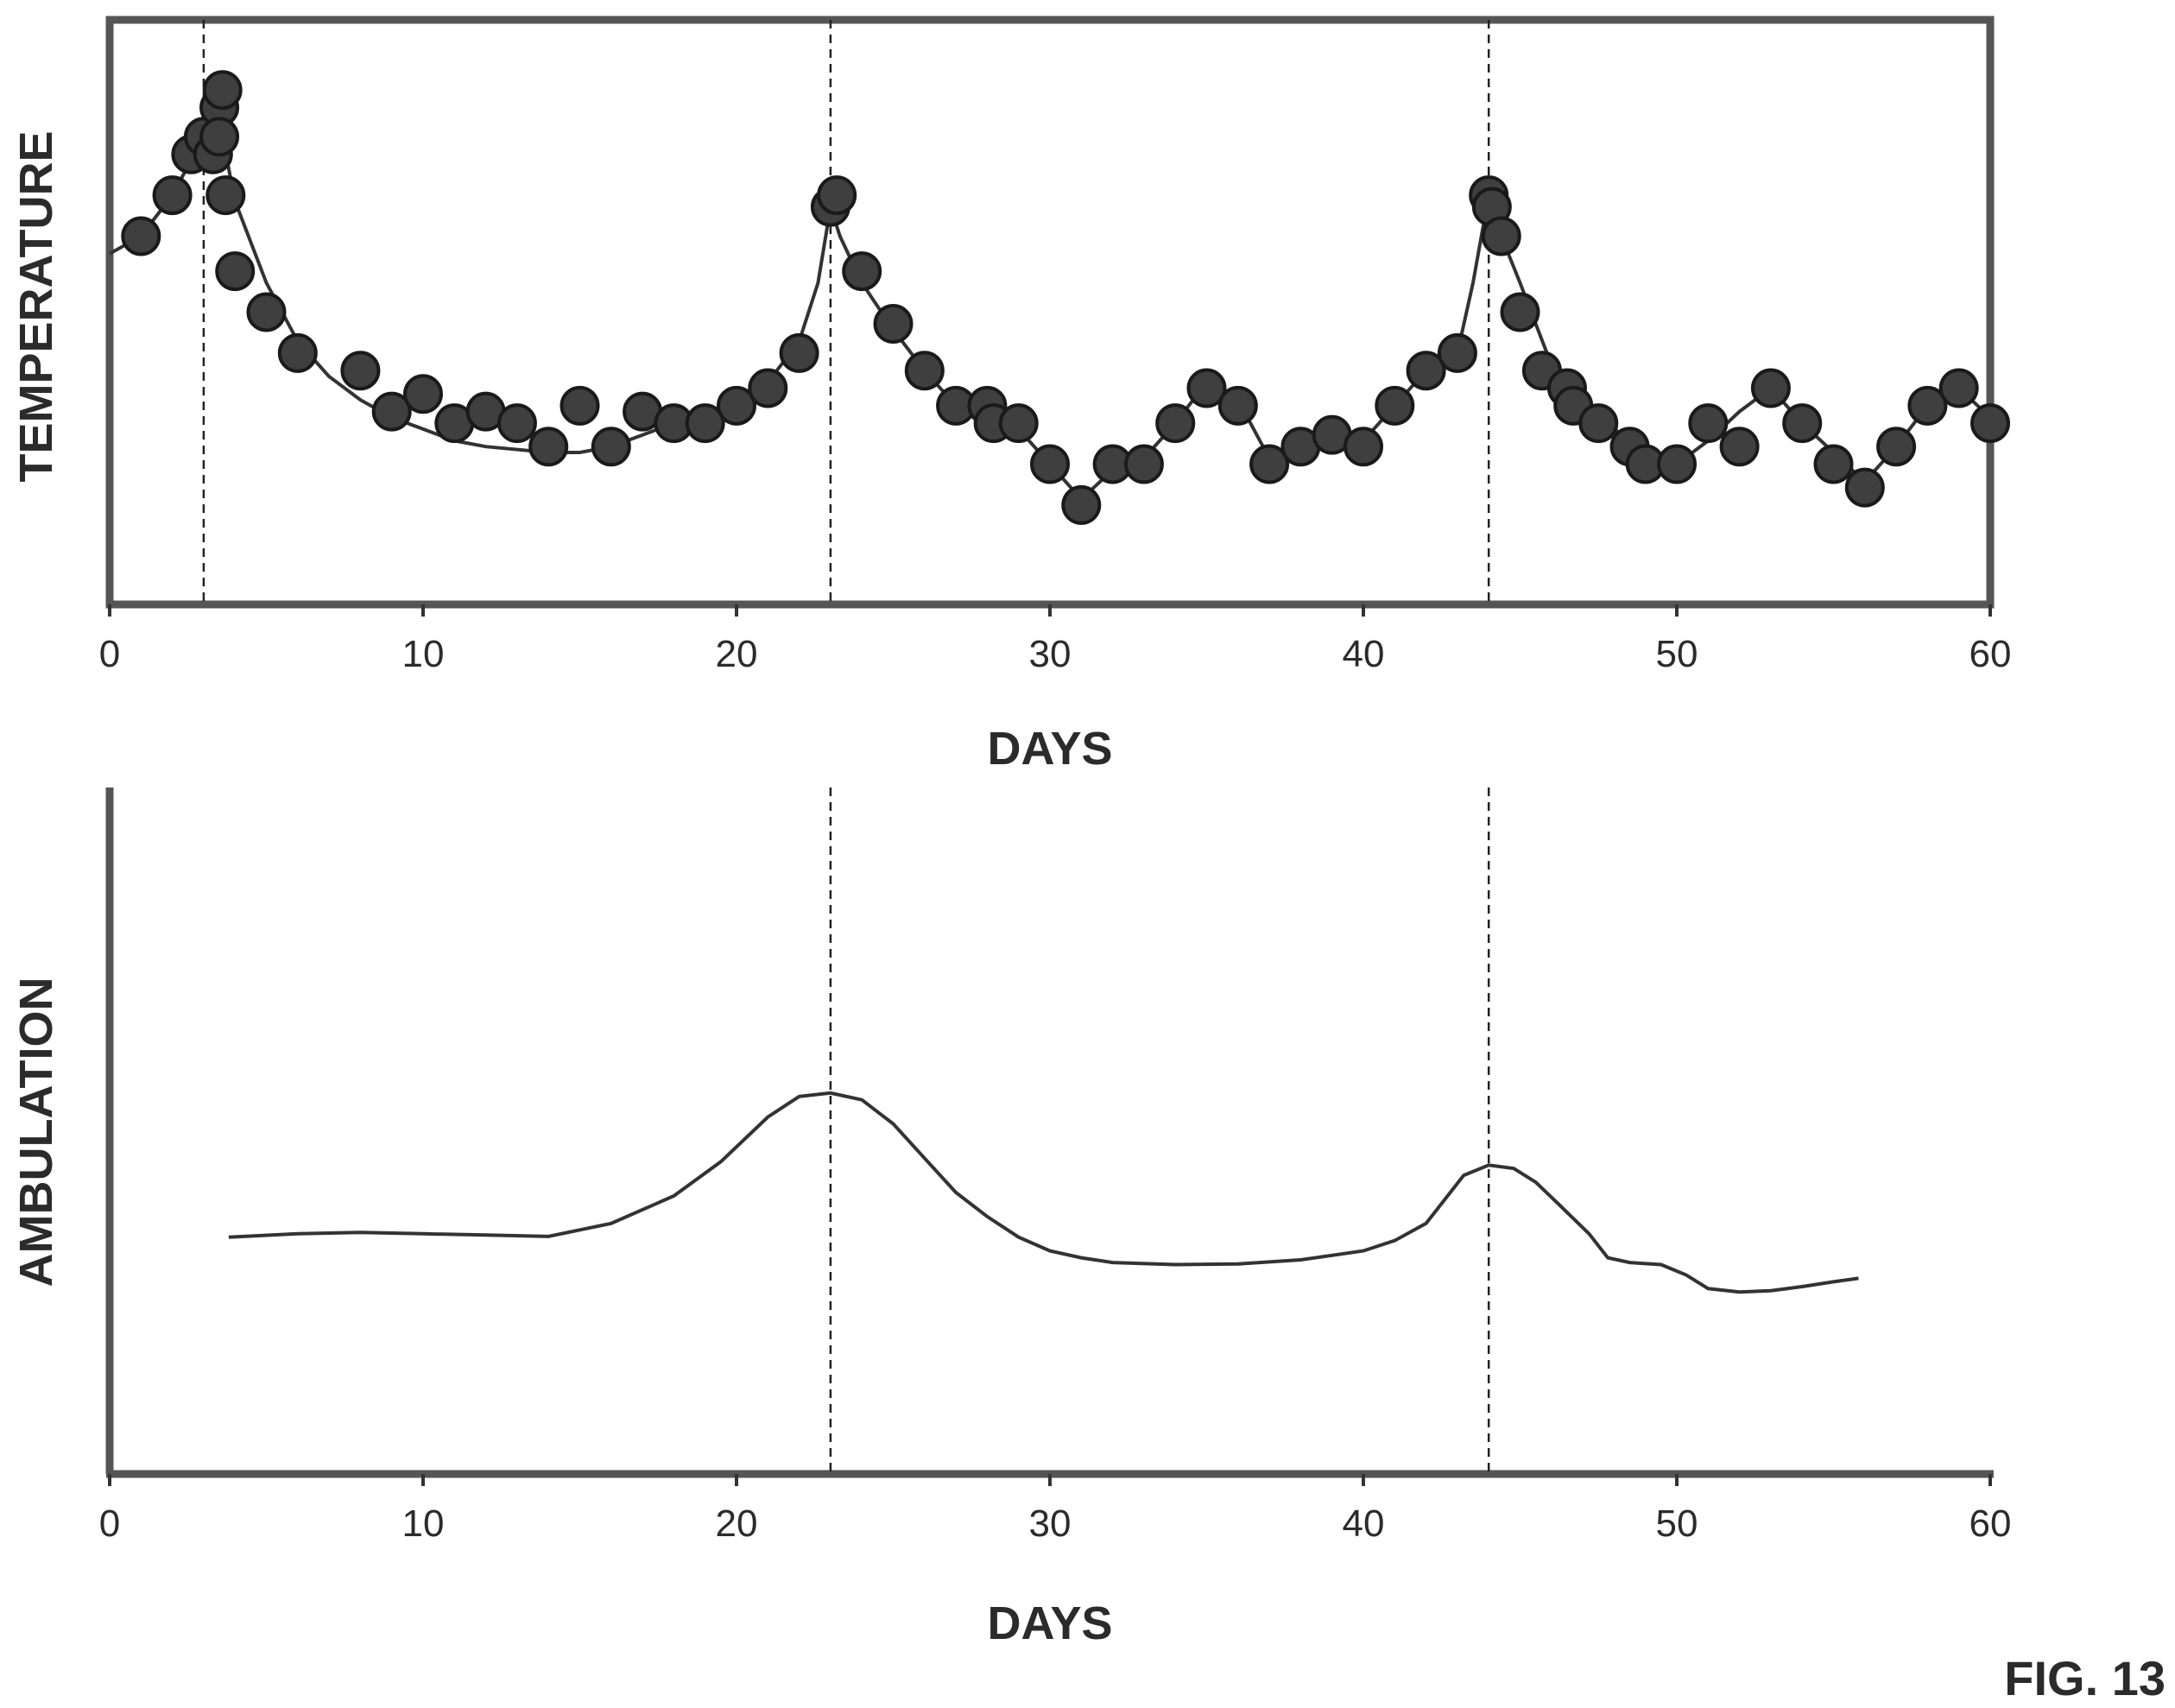 This screenshot has height=1708, width=2175. I want to click on temperature-y-axis-title: TEMPERATURE, so click(36, 306).